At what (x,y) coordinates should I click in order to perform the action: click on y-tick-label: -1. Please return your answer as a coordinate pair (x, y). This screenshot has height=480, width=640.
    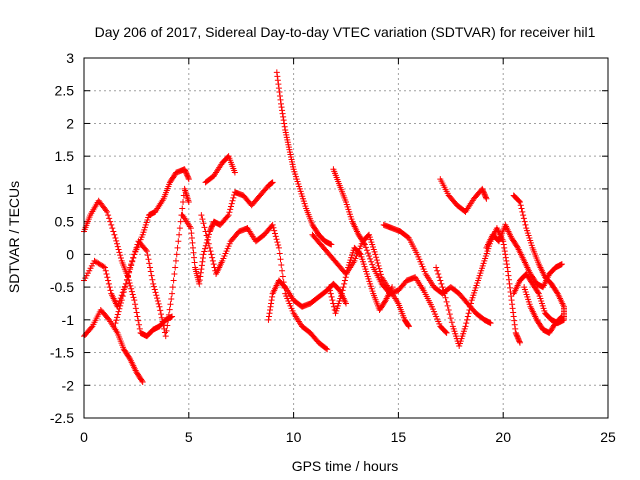
    Looking at the image, I should click on (68, 320).